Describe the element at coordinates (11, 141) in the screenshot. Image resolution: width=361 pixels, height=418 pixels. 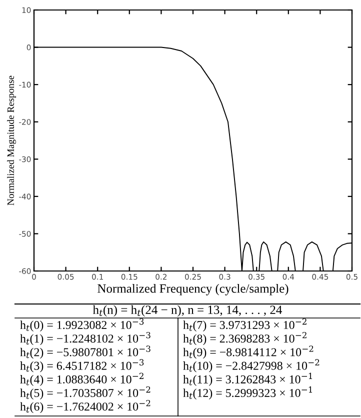
I see `y-axis-title: Normalized Magnitude Response` at that location.